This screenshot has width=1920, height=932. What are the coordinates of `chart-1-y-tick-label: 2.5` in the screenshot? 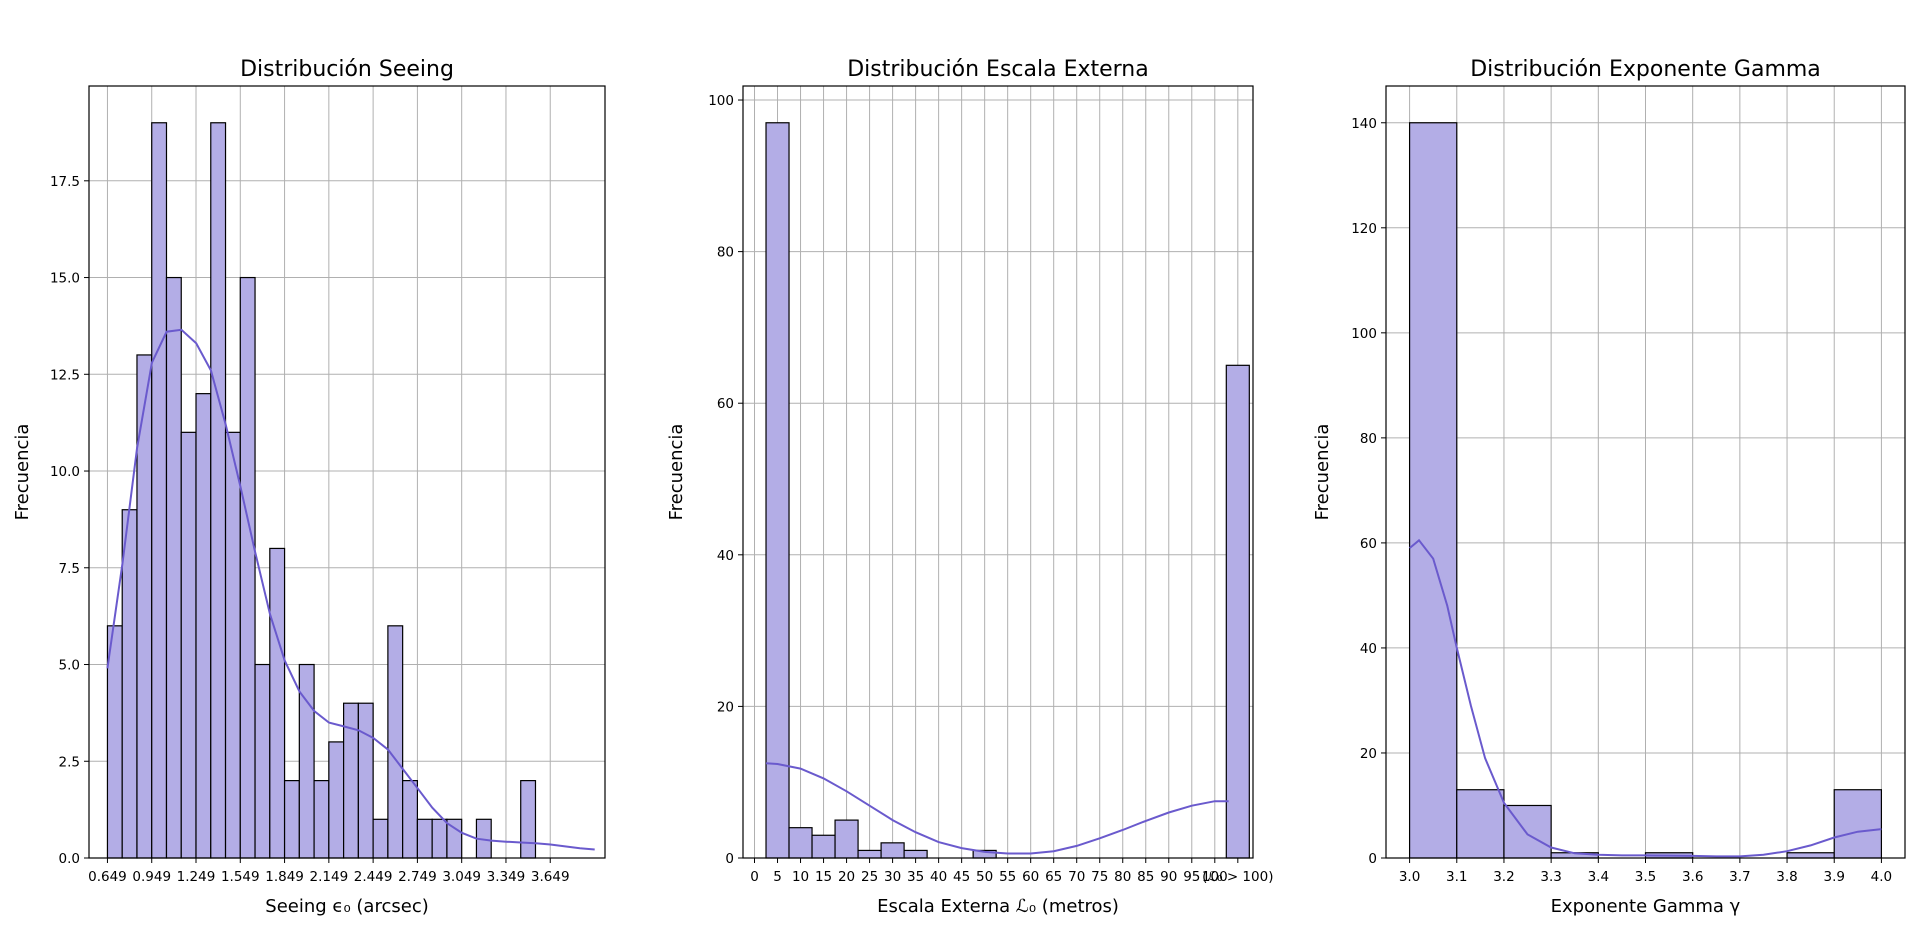 It's located at (69, 762).